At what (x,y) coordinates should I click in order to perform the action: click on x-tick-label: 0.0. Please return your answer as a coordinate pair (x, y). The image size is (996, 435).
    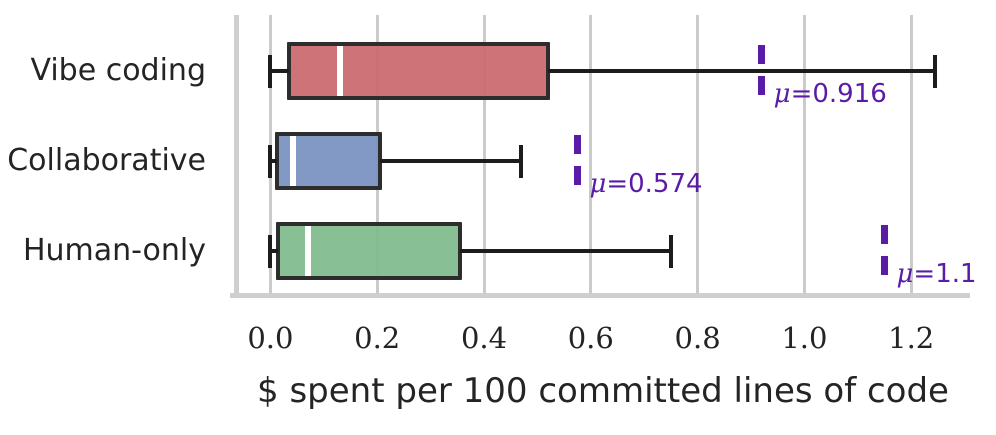
    Looking at the image, I should click on (270, 338).